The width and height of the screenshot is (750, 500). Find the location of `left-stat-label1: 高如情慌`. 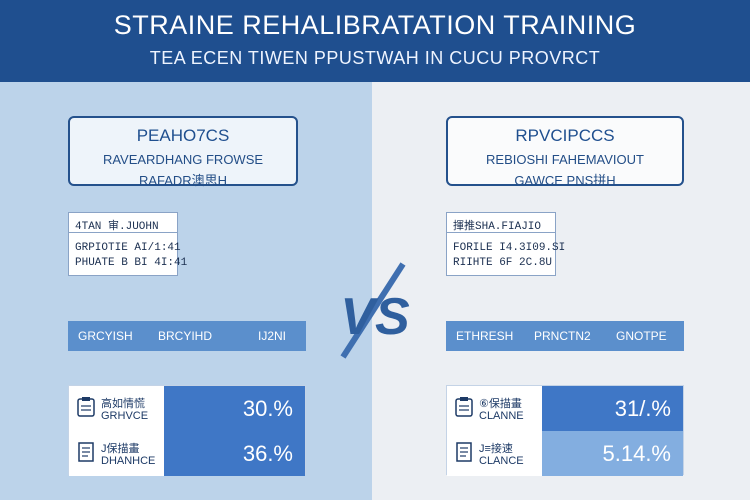

left-stat-label1: 高如情慌 is located at coordinates (123, 404).